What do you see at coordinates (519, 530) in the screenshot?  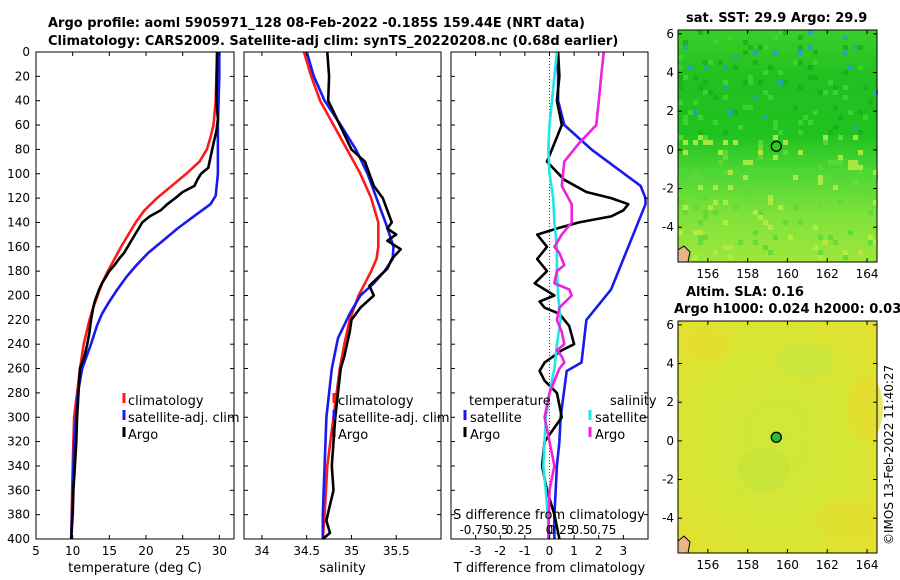 I see `salinity-difference-tick: 0.25` at bounding box center [519, 530].